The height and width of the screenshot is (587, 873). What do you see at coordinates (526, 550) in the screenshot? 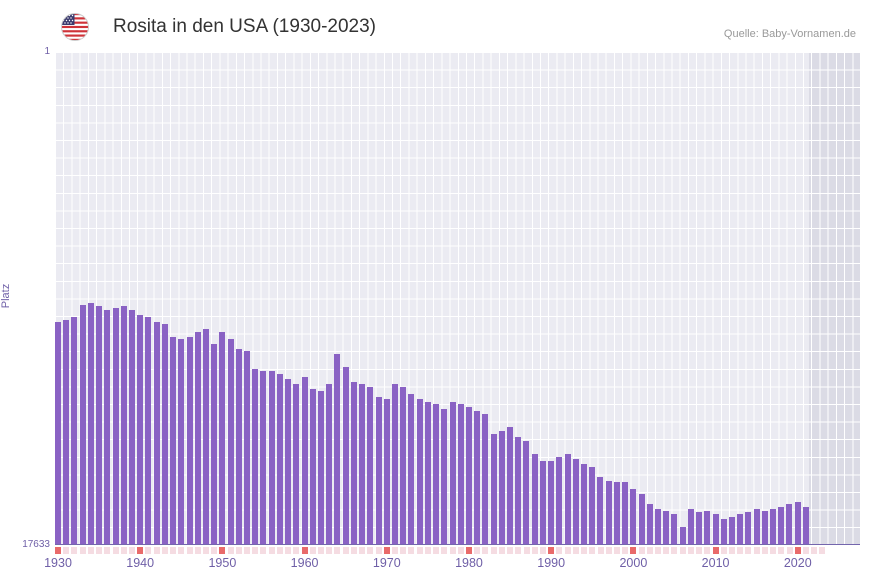
I see `year-tick-1987` at bounding box center [526, 550].